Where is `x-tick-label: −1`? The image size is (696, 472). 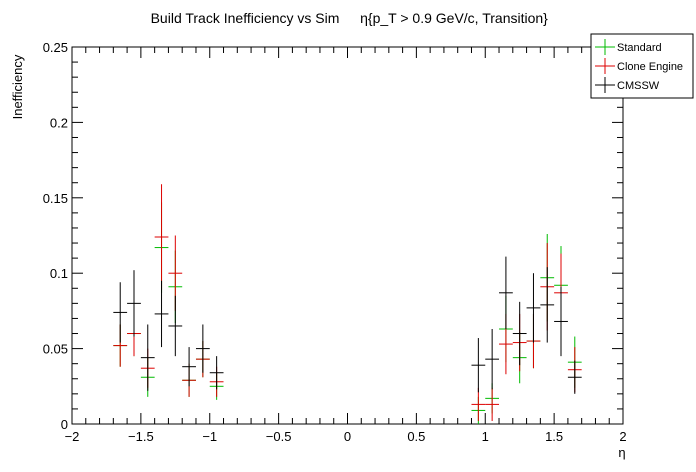 x-tick-label: −1 is located at coordinates (209, 436).